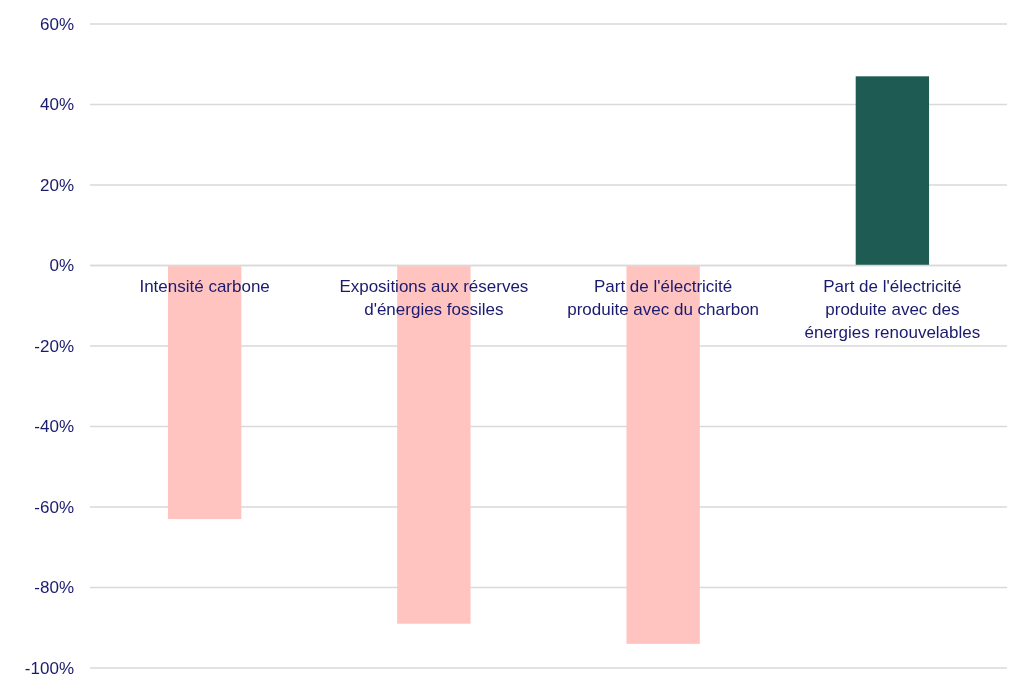 The image size is (1027, 677). What do you see at coordinates (56, 24) in the screenshot?
I see `y-tick-label: 60%` at bounding box center [56, 24].